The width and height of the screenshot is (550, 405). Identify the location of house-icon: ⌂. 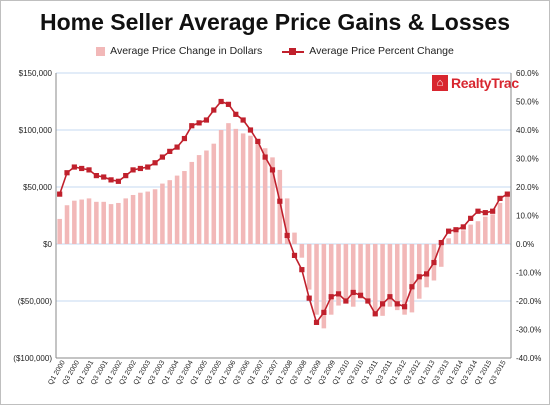
(440, 83).